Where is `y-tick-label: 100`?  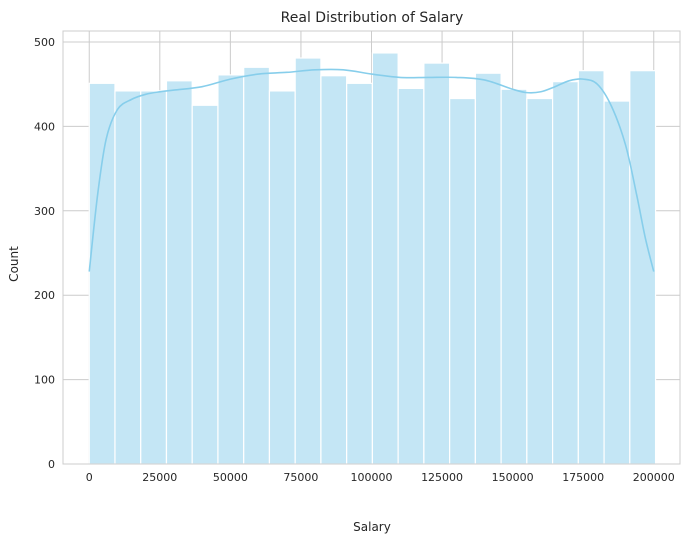 y-tick-label: 100 is located at coordinates (44, 380).